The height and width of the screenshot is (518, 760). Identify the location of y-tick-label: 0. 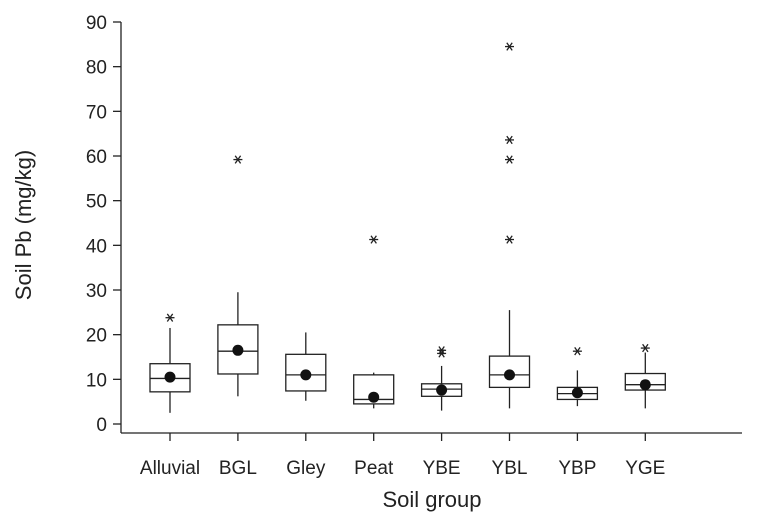
(101, 425).